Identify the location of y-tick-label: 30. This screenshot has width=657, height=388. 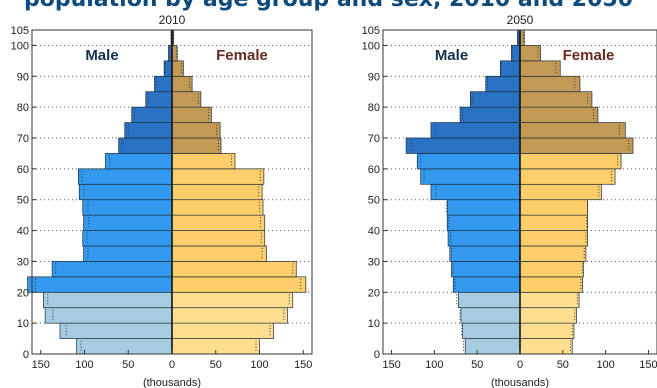
(374, 262).